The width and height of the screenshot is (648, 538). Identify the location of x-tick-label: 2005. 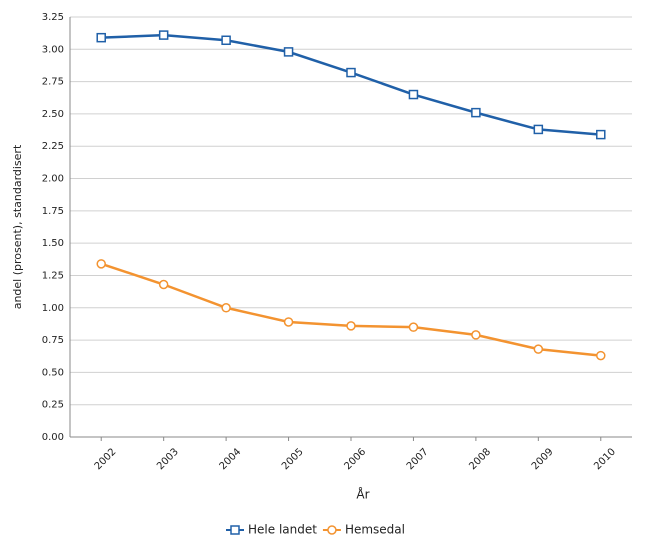
(293, 459).